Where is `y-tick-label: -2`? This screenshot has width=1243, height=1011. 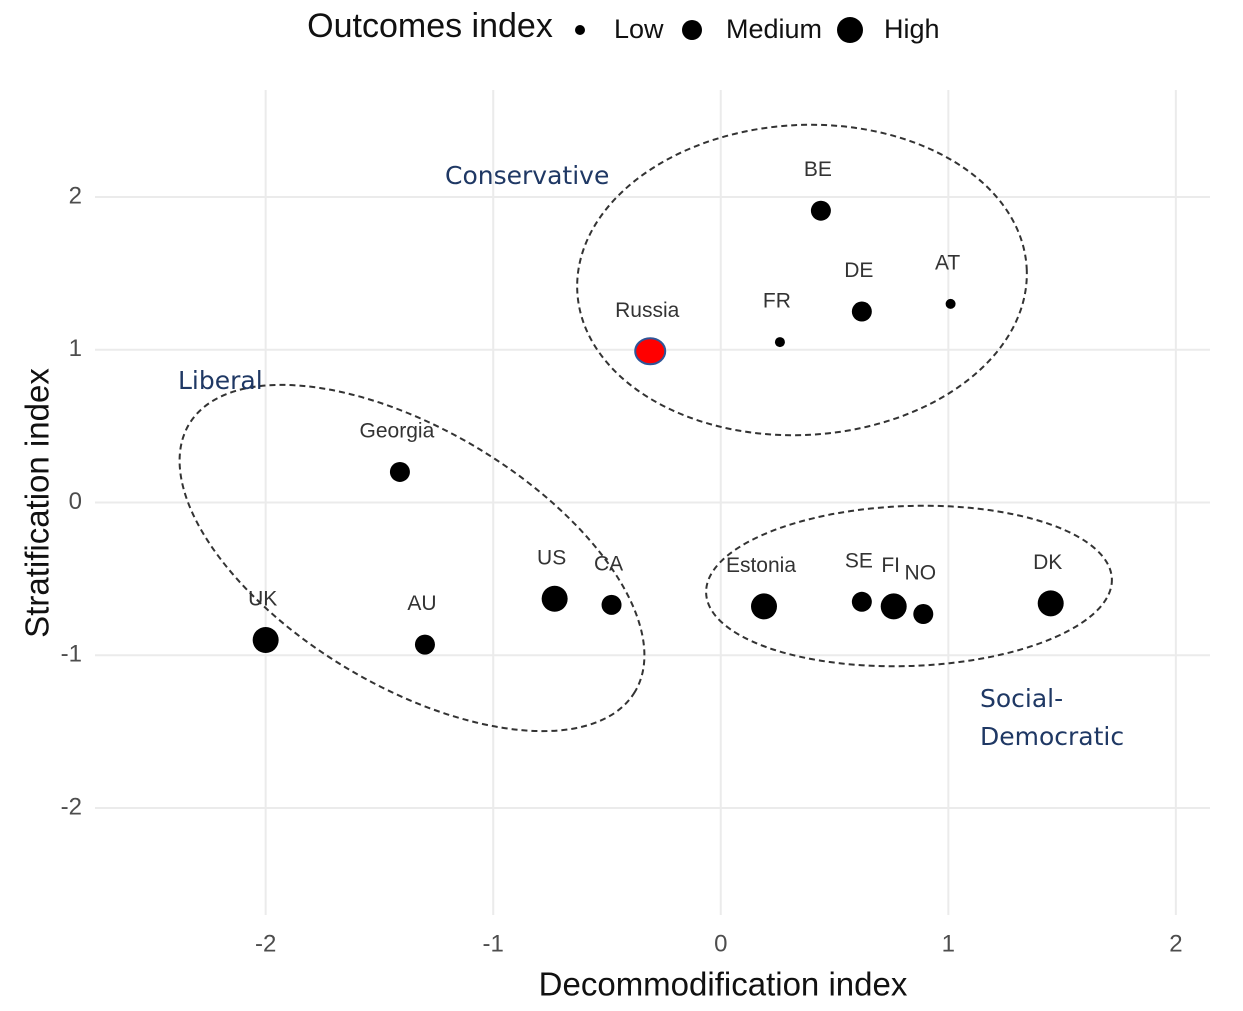 y-tick-label: -2 is located at coordinates (71, 806).